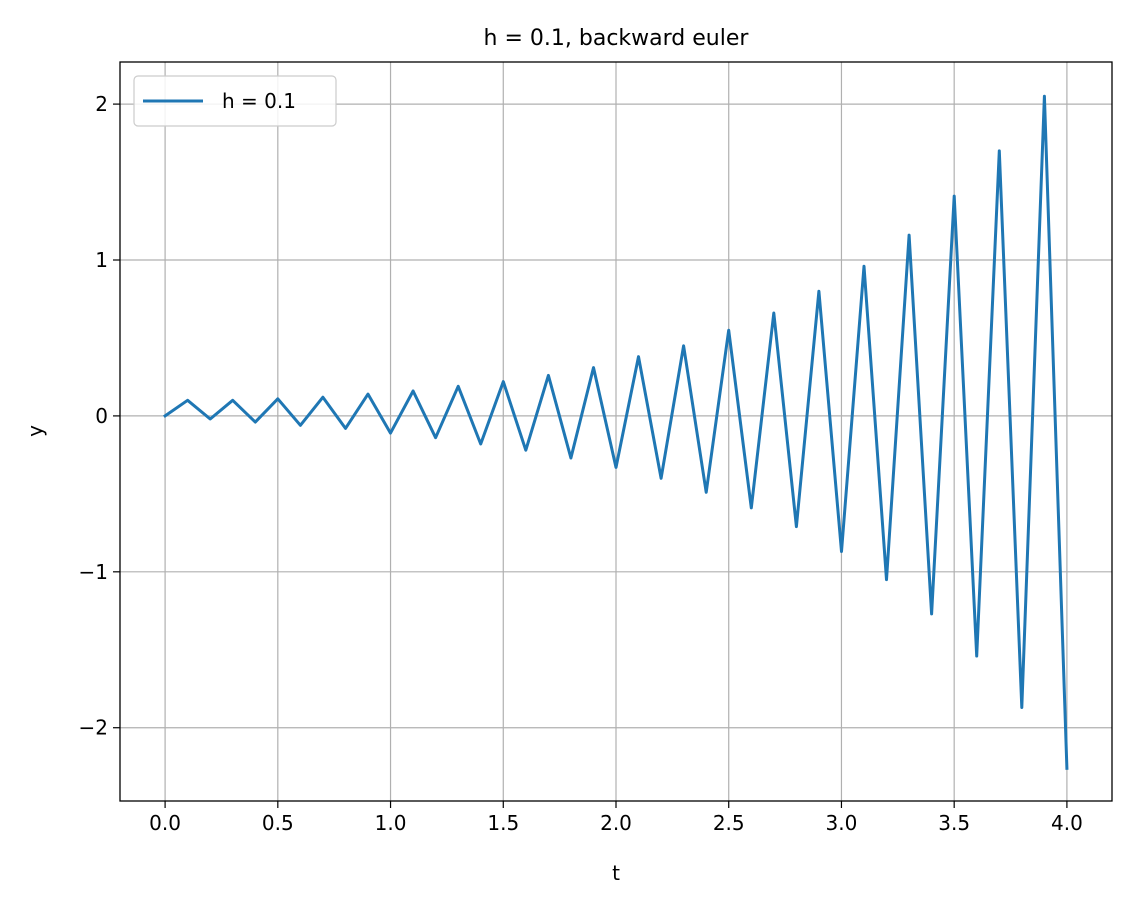 The height and width of the screenshot is (908, 1131). What do you see at coordinates (503, 823) in the screenshot?
I see `x-tick-label-1-5: 1.5` at bounding box center [503, 823].